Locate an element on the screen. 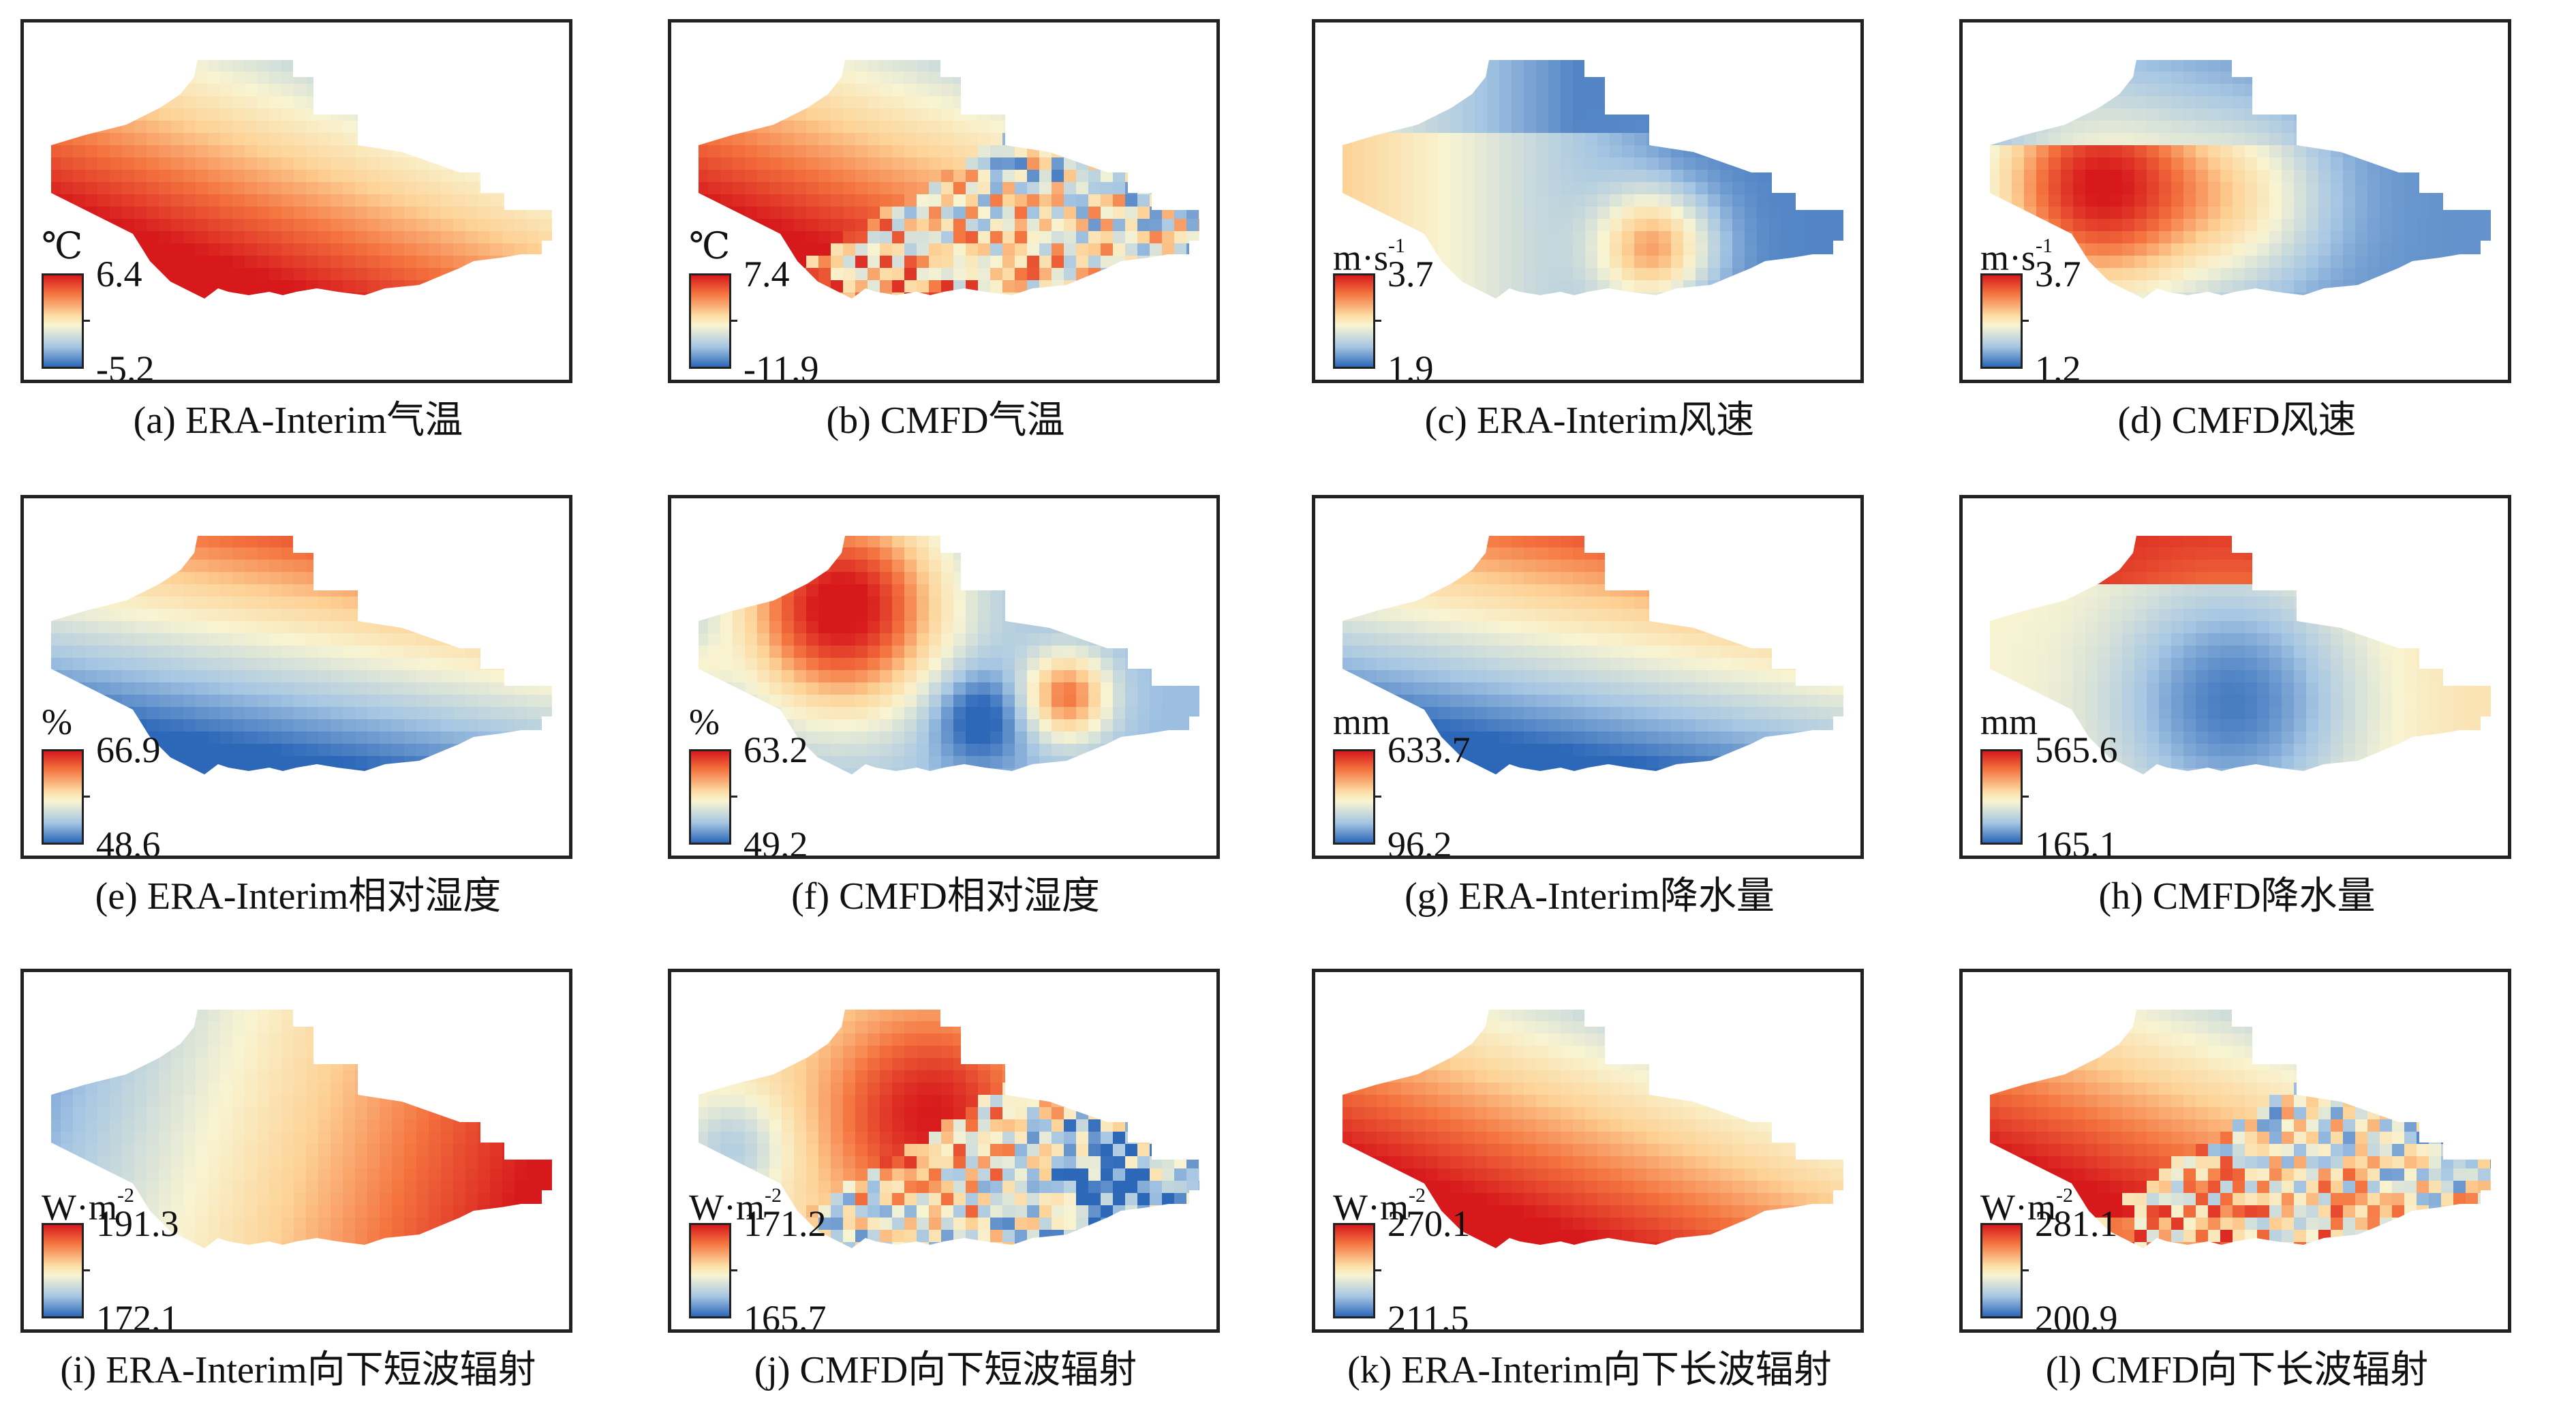 Image resolution: width=2576 pixels, height=1420 pixels. map-frame: mm 633.7 96.2 is located at coordinates (1588, 677).